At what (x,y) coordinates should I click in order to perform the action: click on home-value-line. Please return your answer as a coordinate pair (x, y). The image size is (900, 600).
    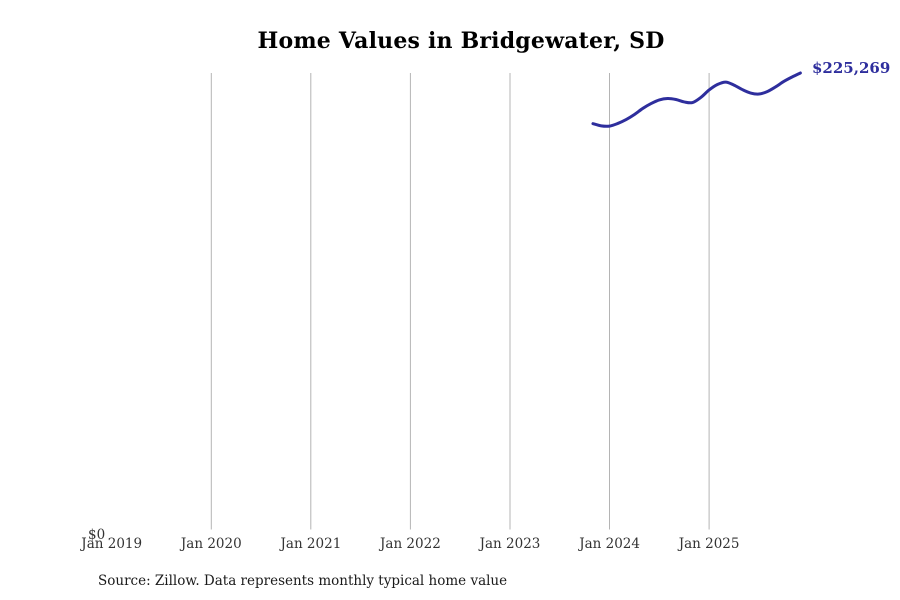
    Looking at the image, I should click on (696, 99).